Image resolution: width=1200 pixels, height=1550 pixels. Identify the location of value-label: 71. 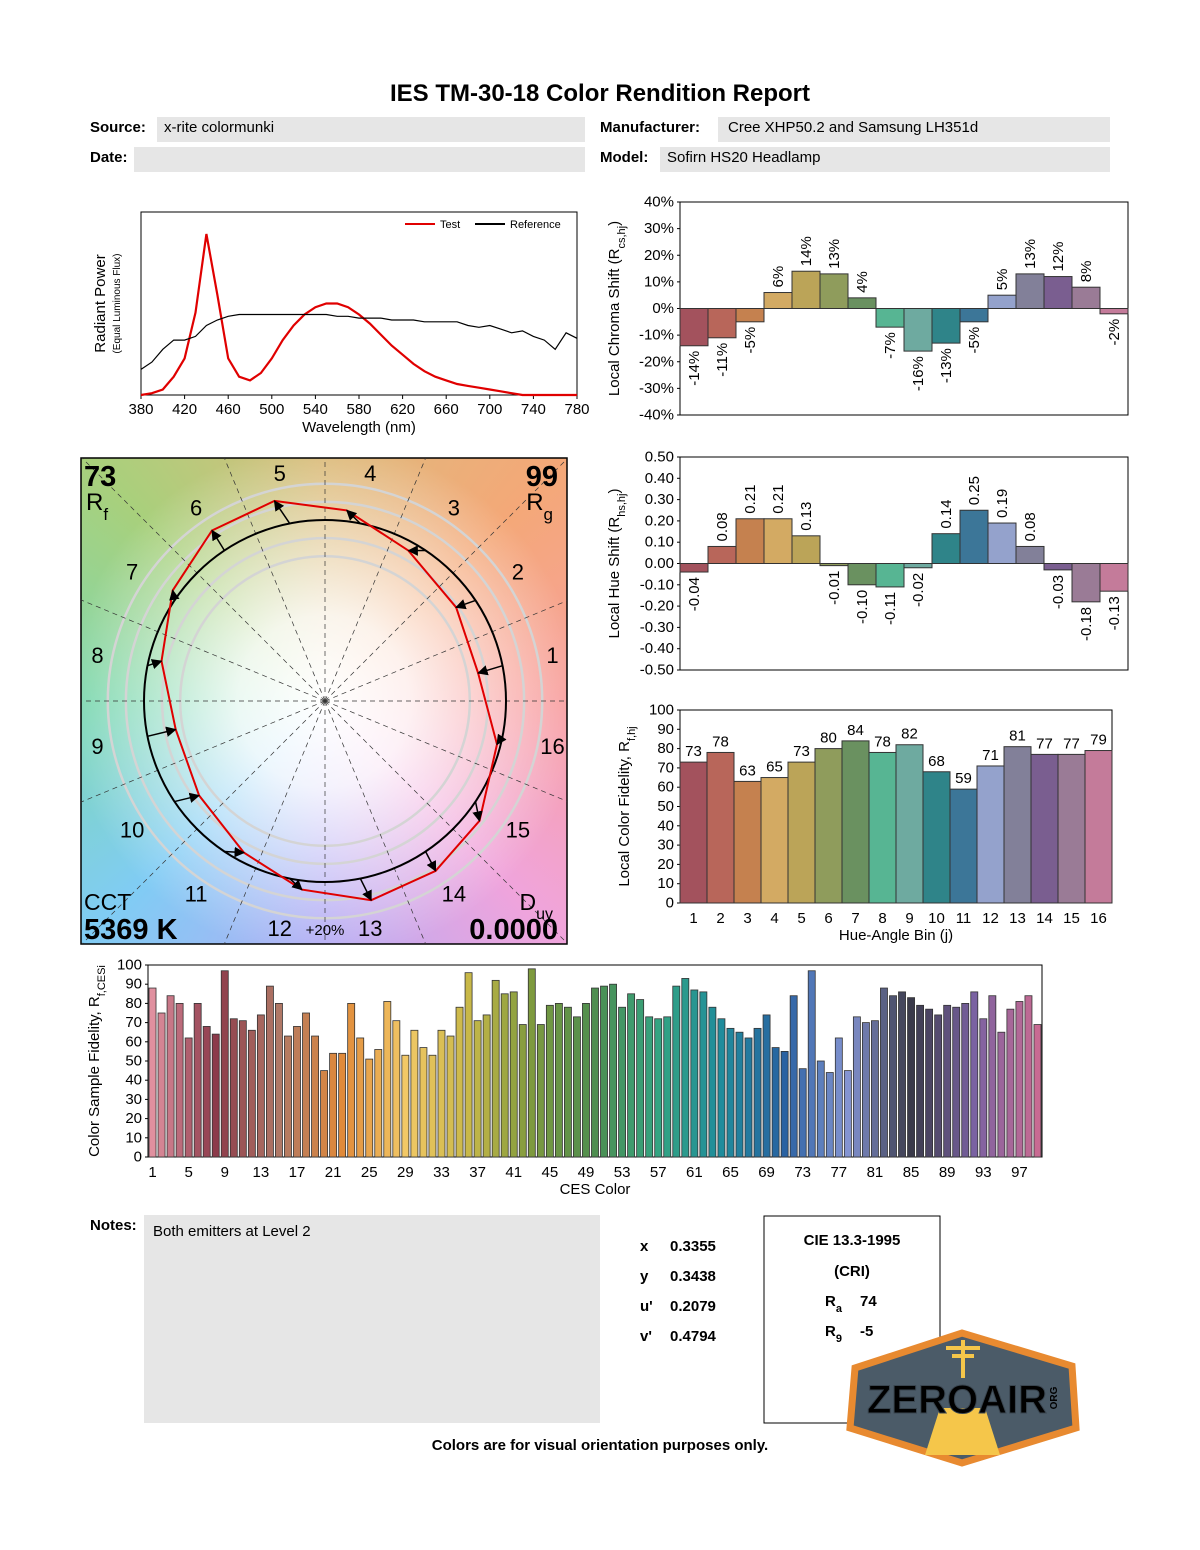
(990, 755).